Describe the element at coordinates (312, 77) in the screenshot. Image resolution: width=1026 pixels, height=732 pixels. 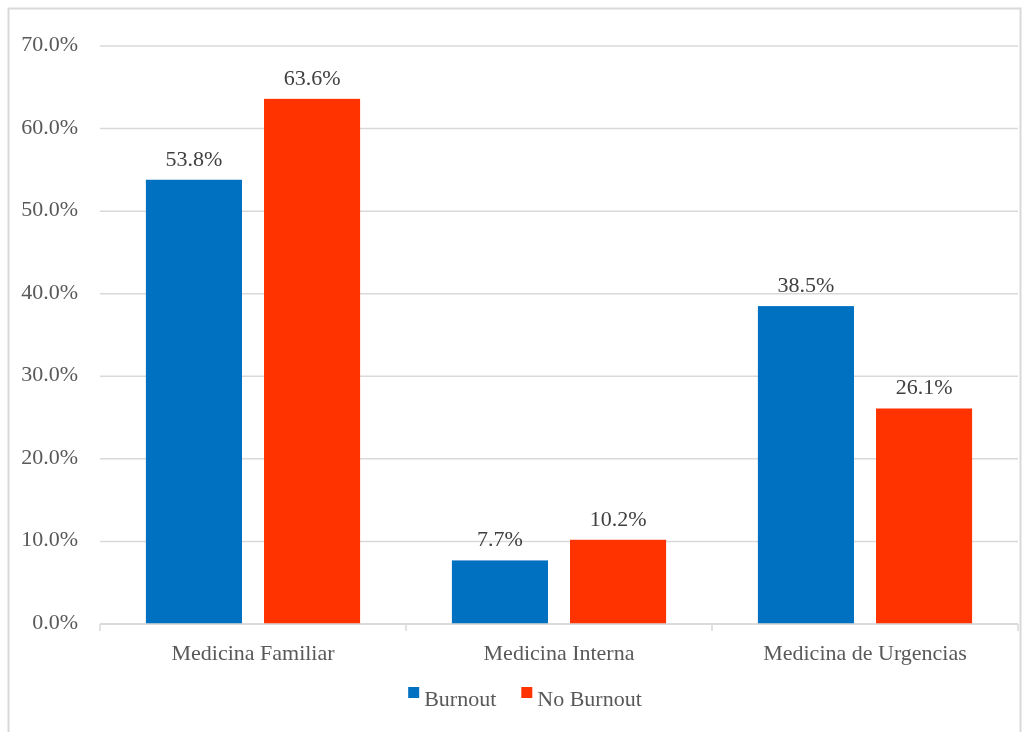
I see `data-label: 63.6%` at that location.